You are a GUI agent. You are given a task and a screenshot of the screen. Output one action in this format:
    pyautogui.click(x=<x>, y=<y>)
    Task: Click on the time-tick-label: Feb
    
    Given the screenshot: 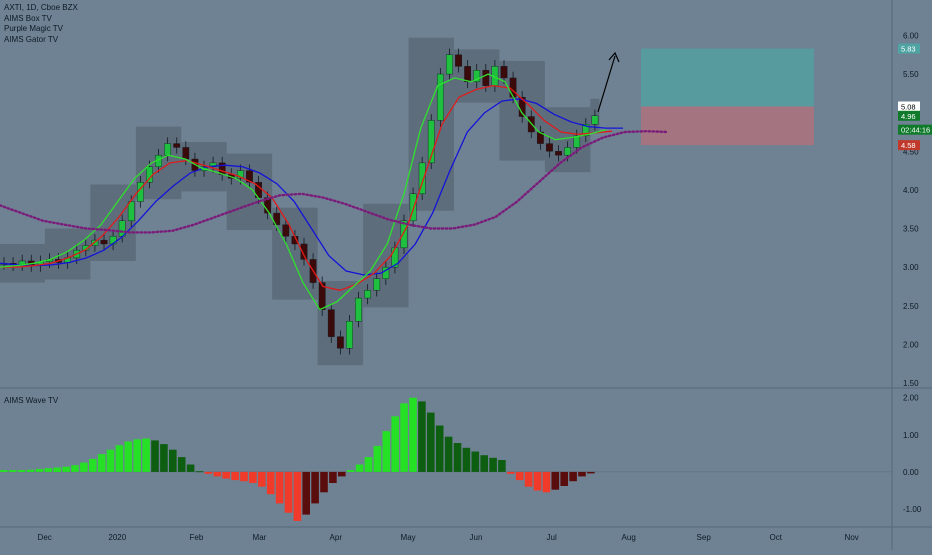 What is the action you would take?
    pyautogui.click(x=197, y=537)
    